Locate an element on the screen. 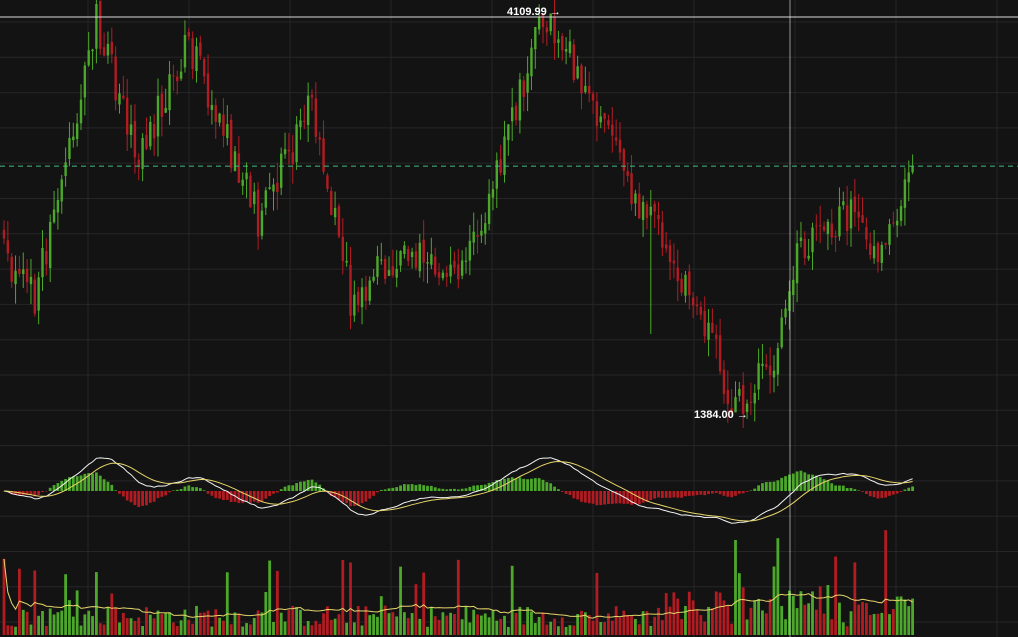 Image resolution: width=1018 pixels, height=637 pixels. macd-signal-line is located at coordinates (458, 491).